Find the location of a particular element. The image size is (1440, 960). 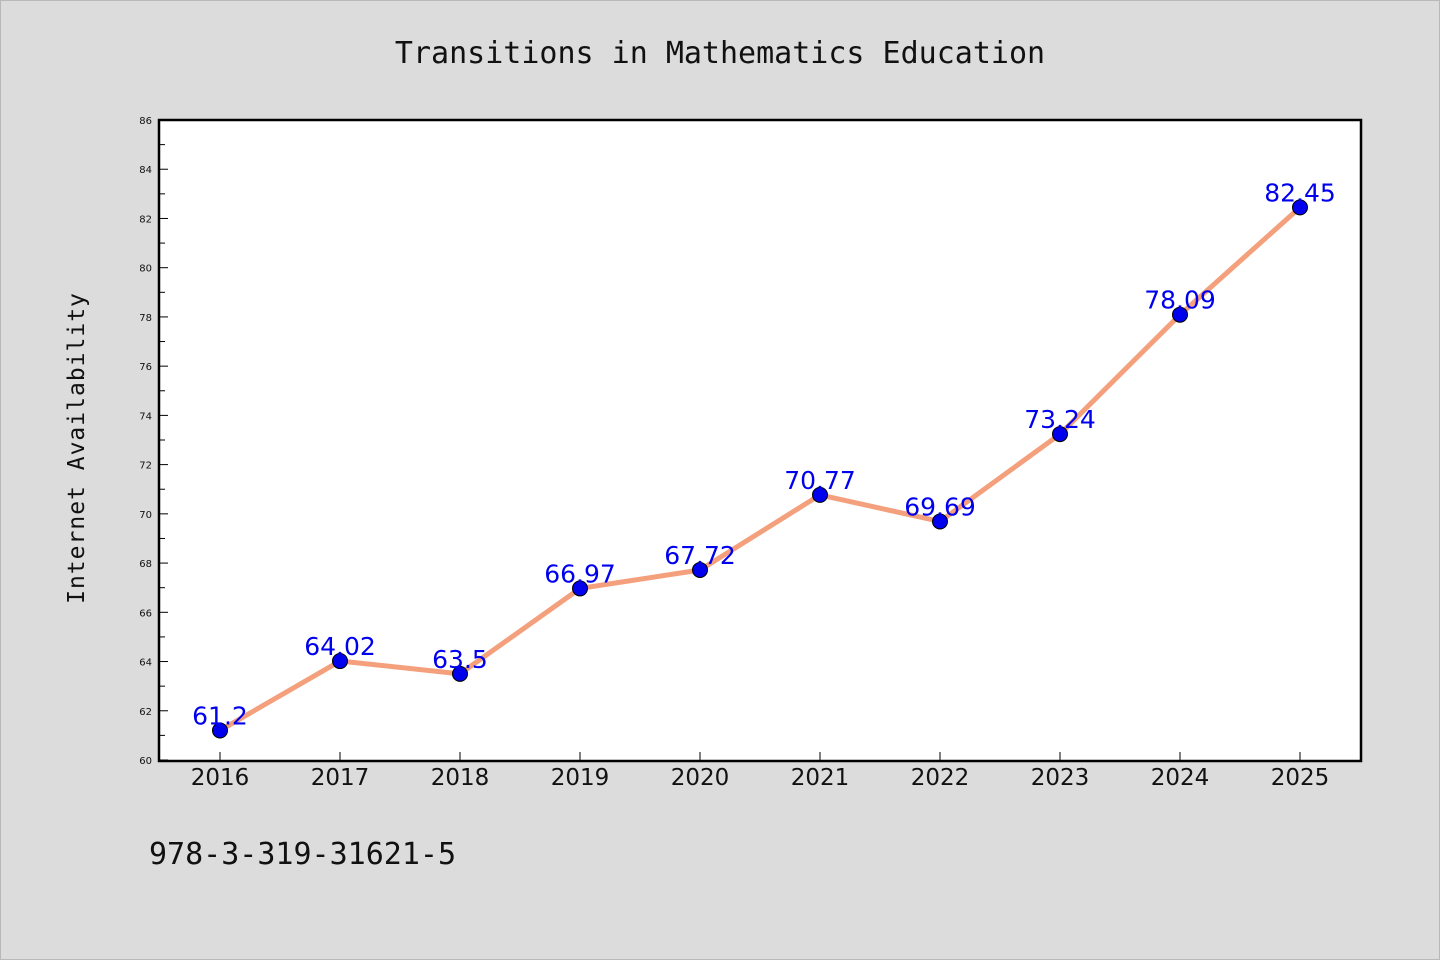

data-label: 70.77 is located at coordinates (820, 480).